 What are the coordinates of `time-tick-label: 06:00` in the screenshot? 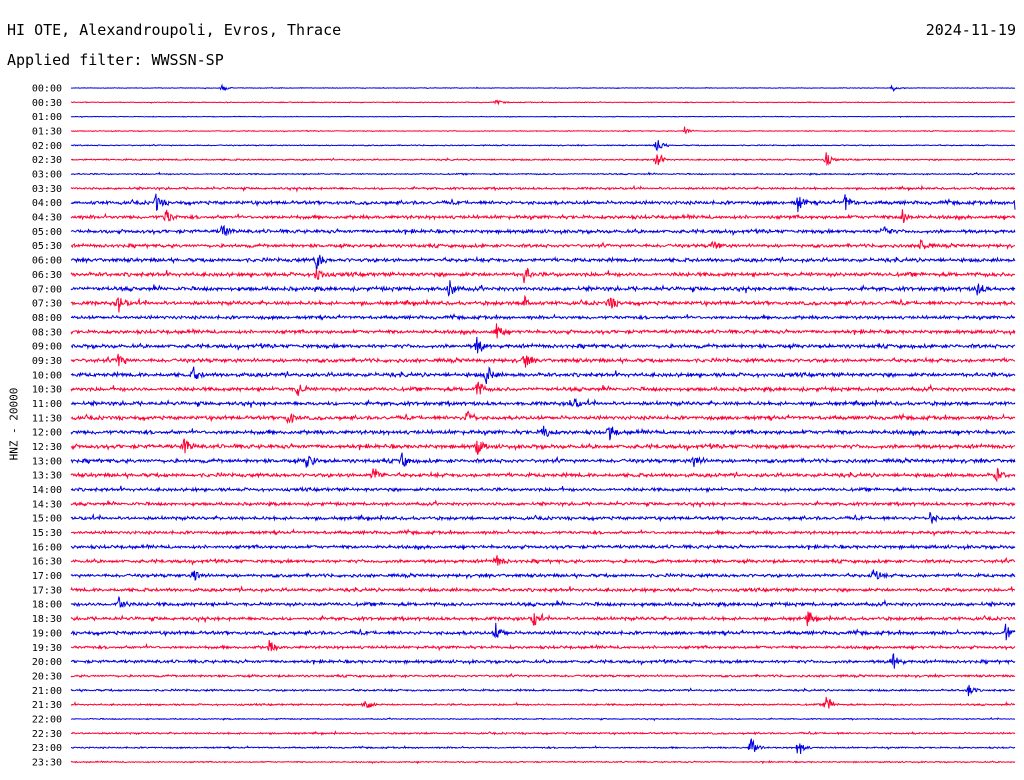 It's located at (47, 261).